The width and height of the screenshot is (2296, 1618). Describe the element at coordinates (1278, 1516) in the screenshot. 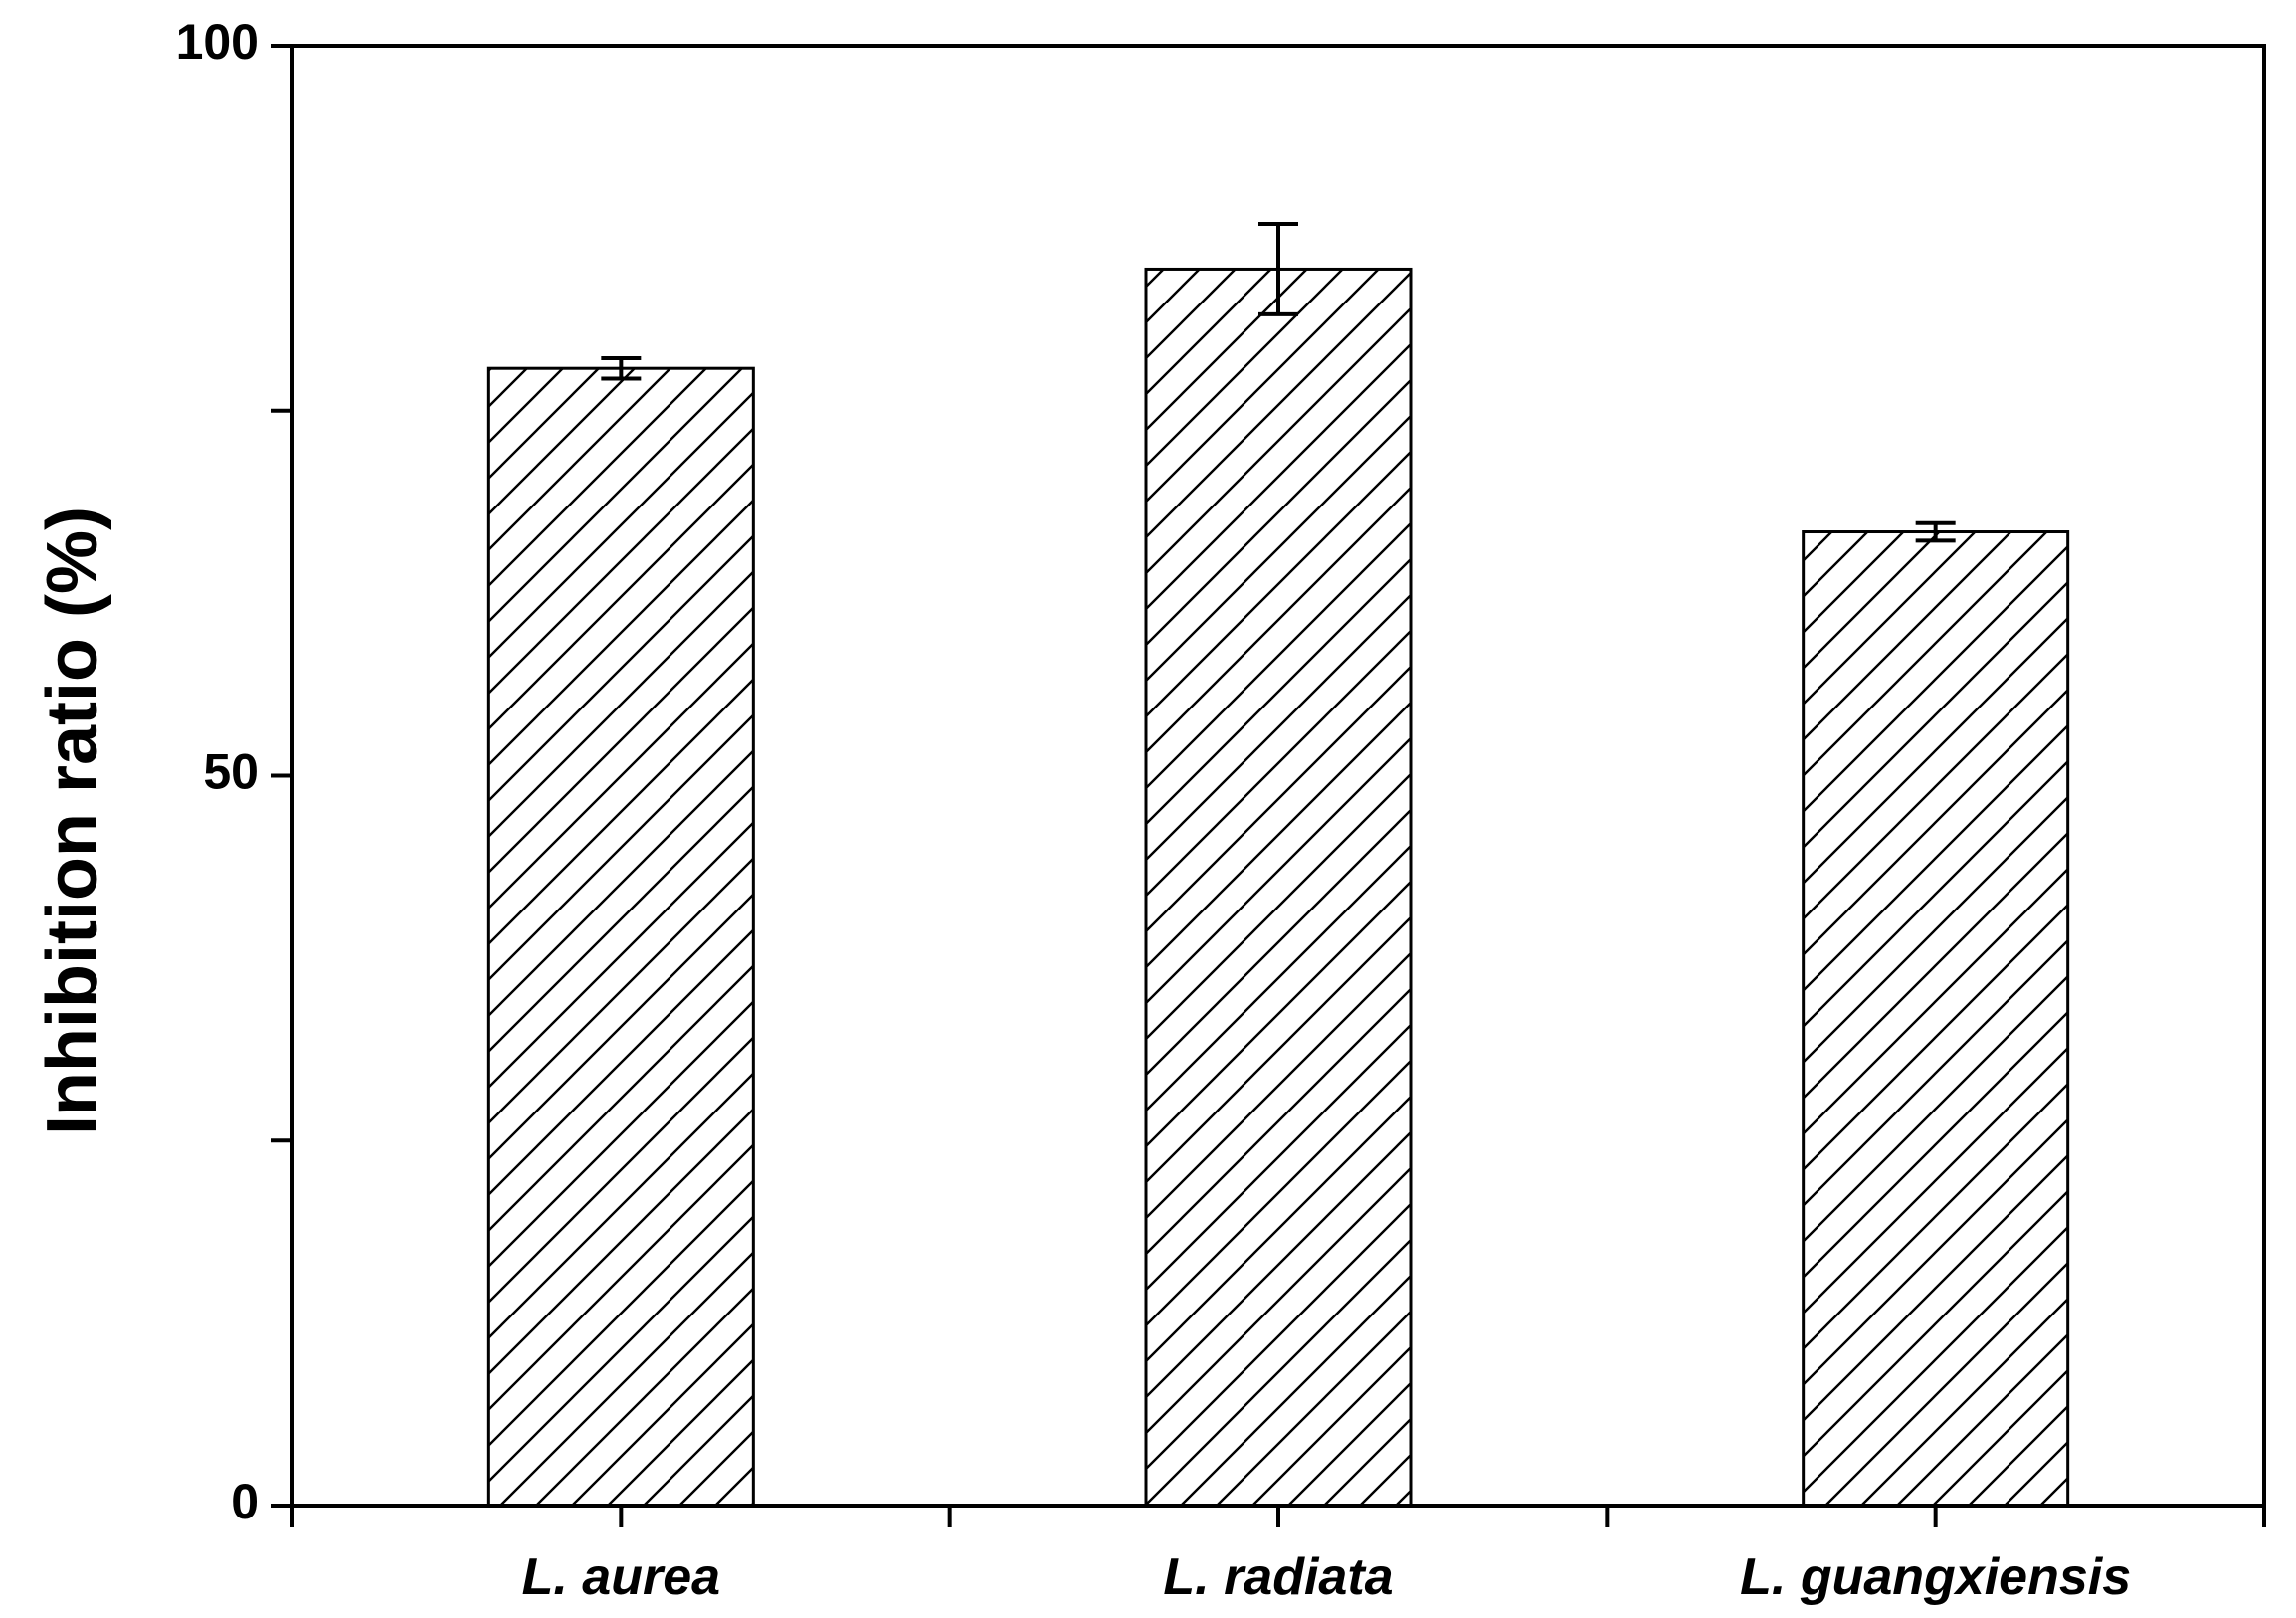

I see `x-axis-ticks` at that location.